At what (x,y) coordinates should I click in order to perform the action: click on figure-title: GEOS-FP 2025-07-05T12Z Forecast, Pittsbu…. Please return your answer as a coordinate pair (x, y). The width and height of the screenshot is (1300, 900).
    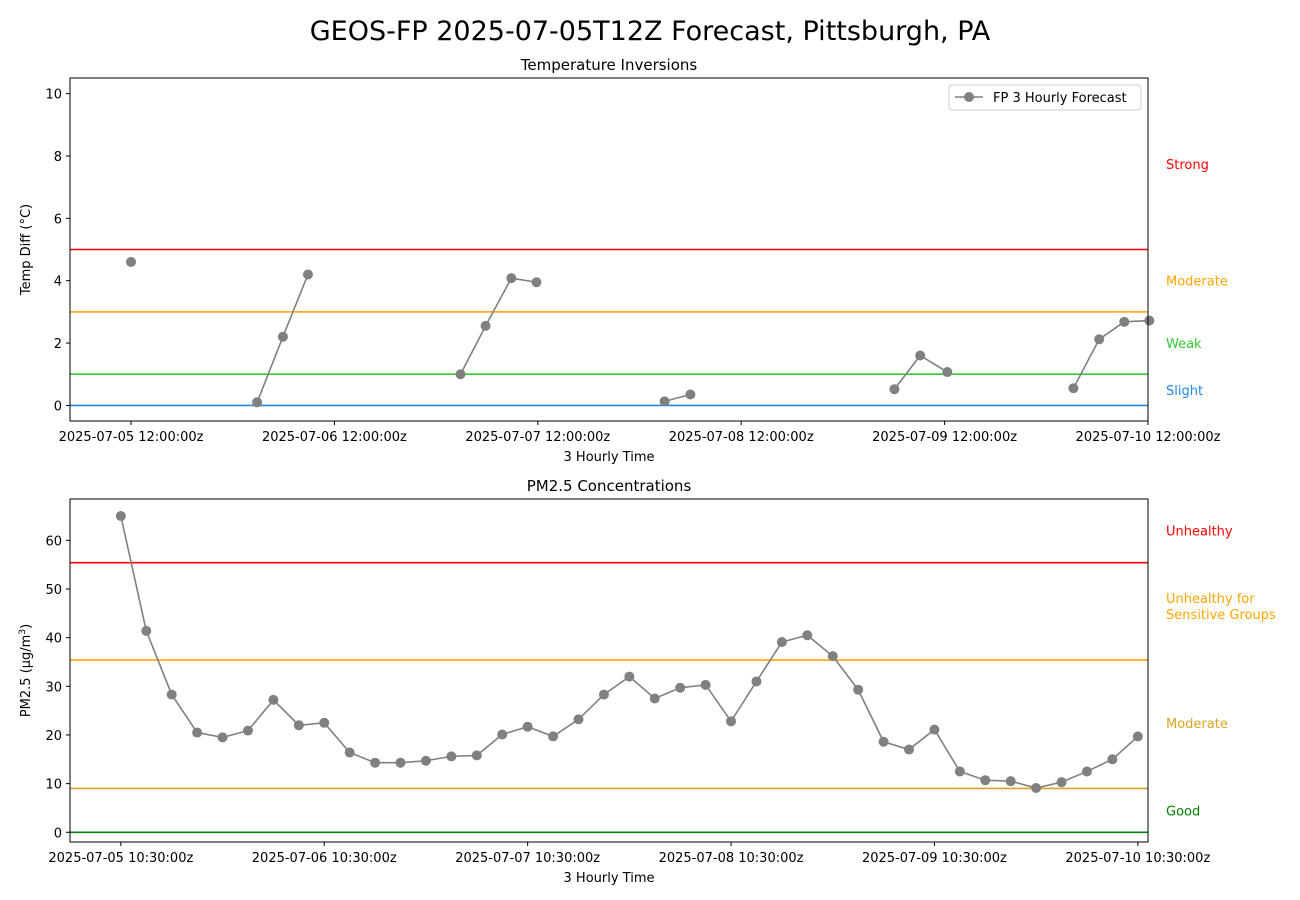
    Looking at the image, I should click on (650, 31).